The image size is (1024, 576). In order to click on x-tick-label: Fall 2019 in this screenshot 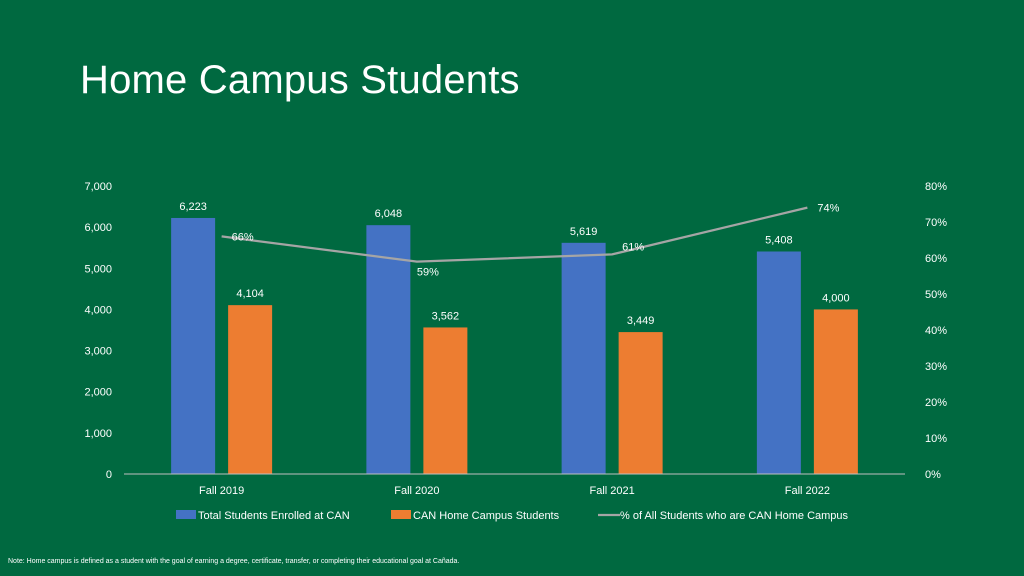, I will do `click(221, 491)`.